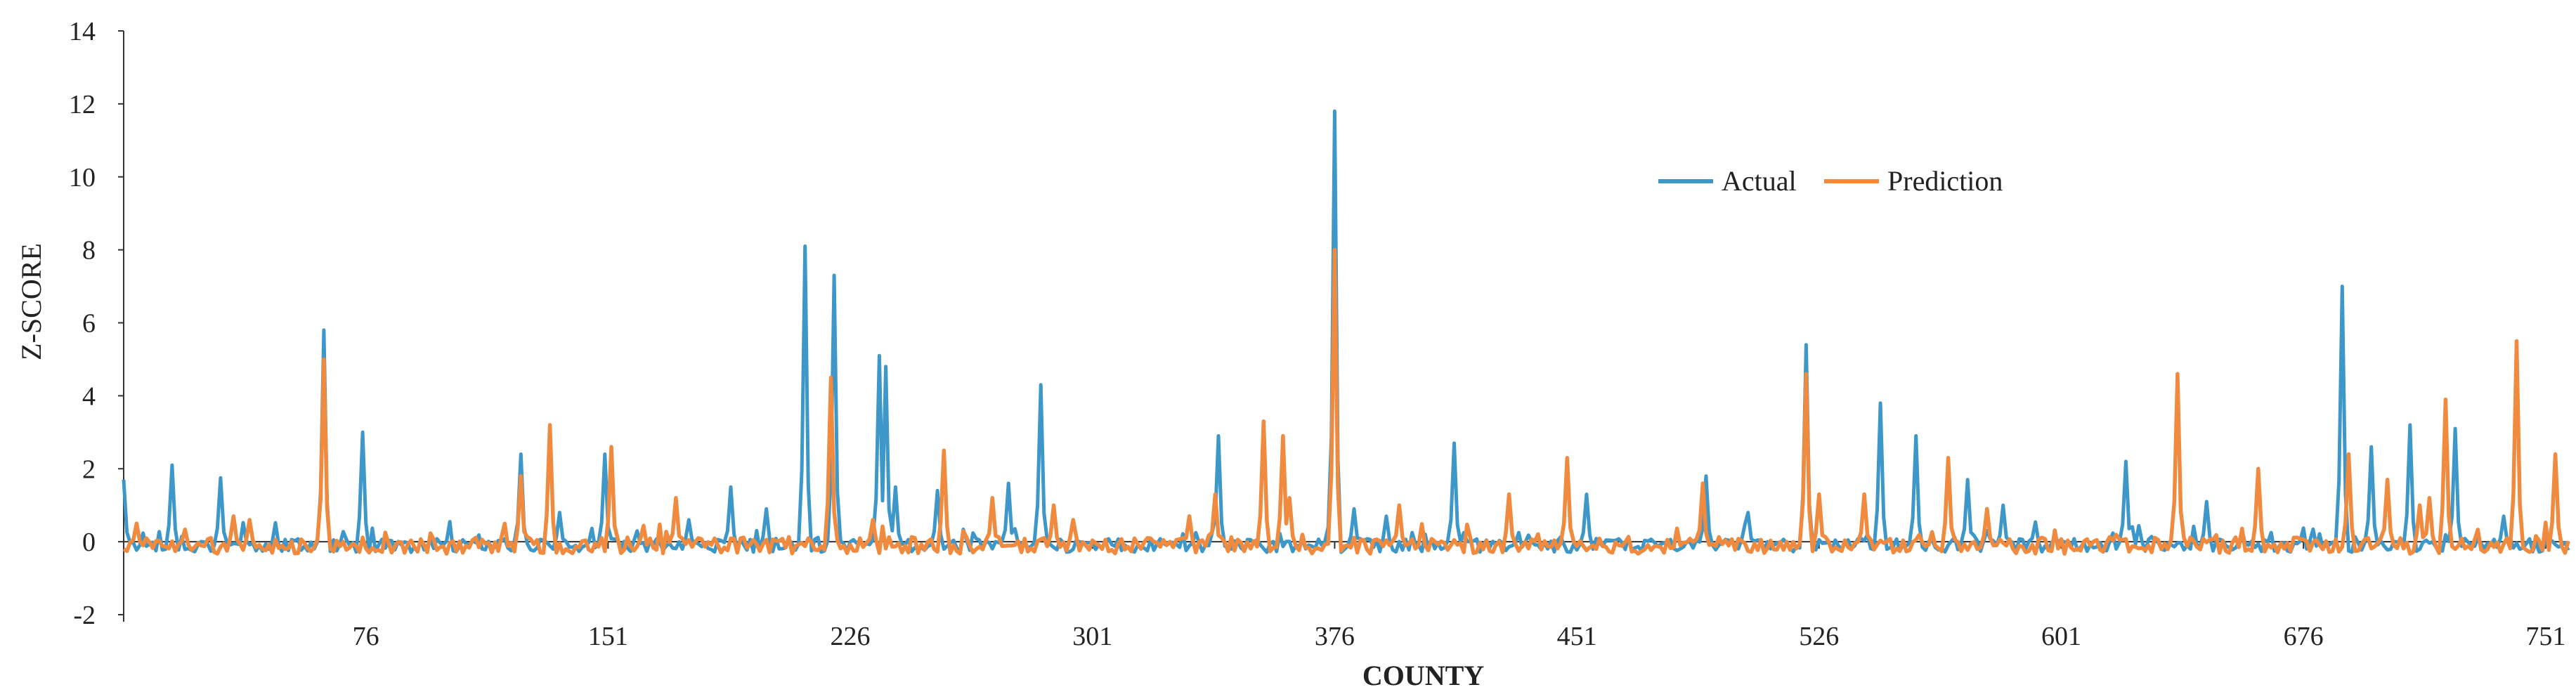  What do you see at coordinates (89, 469) in the screenshot?
I see `y-tick-label: 2` at bounding box center [89, 469].